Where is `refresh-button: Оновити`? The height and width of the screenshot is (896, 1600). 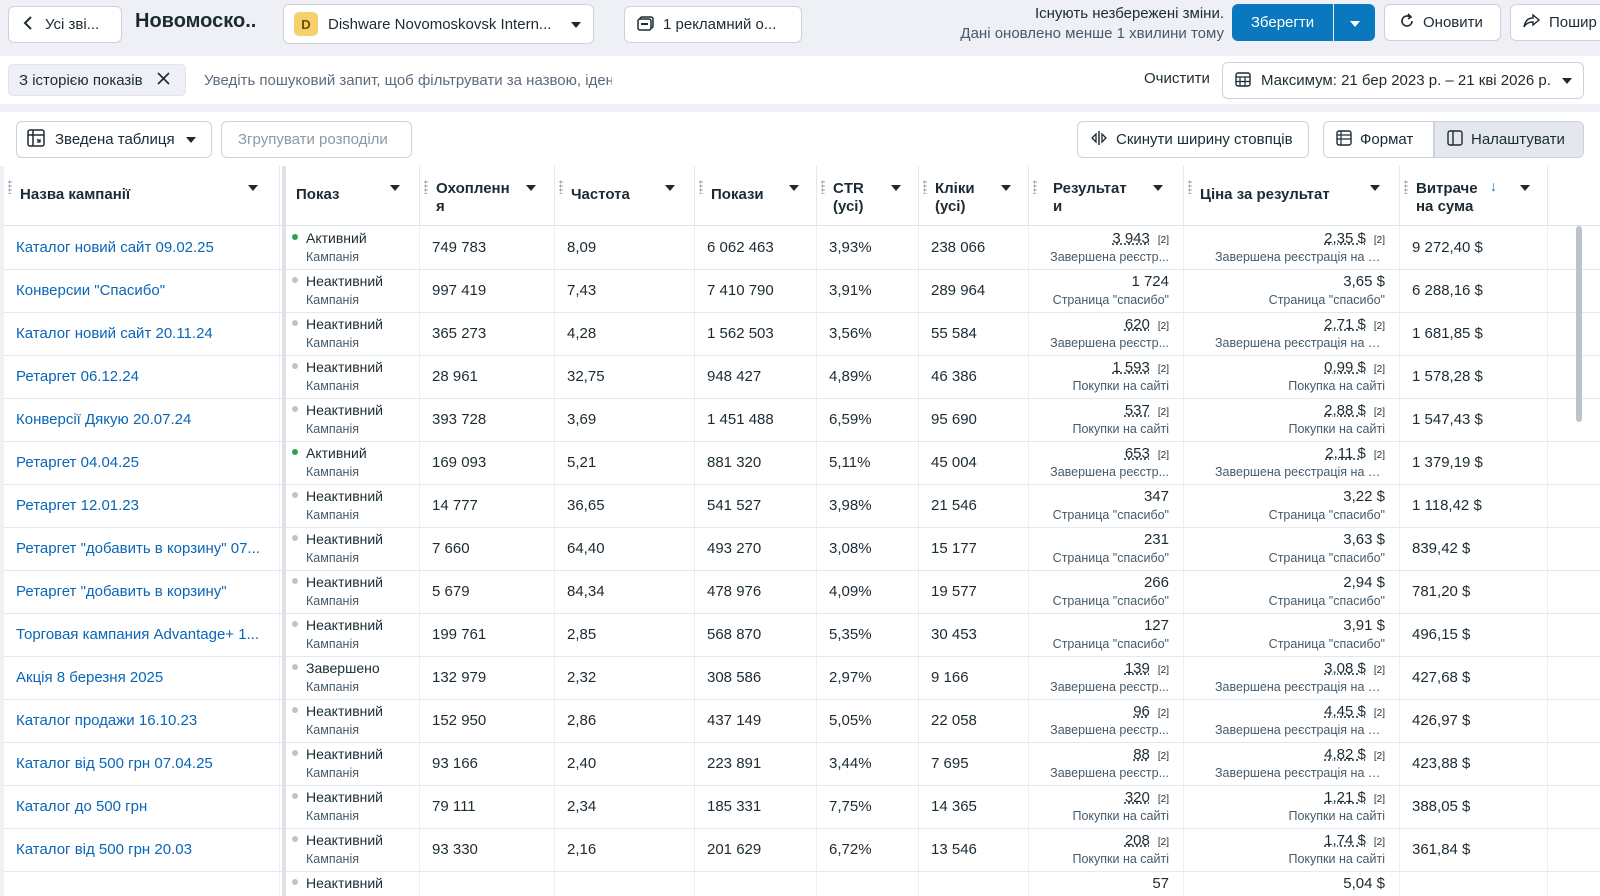 refresh-button: Оновити is located at coordinates (1442, 22).